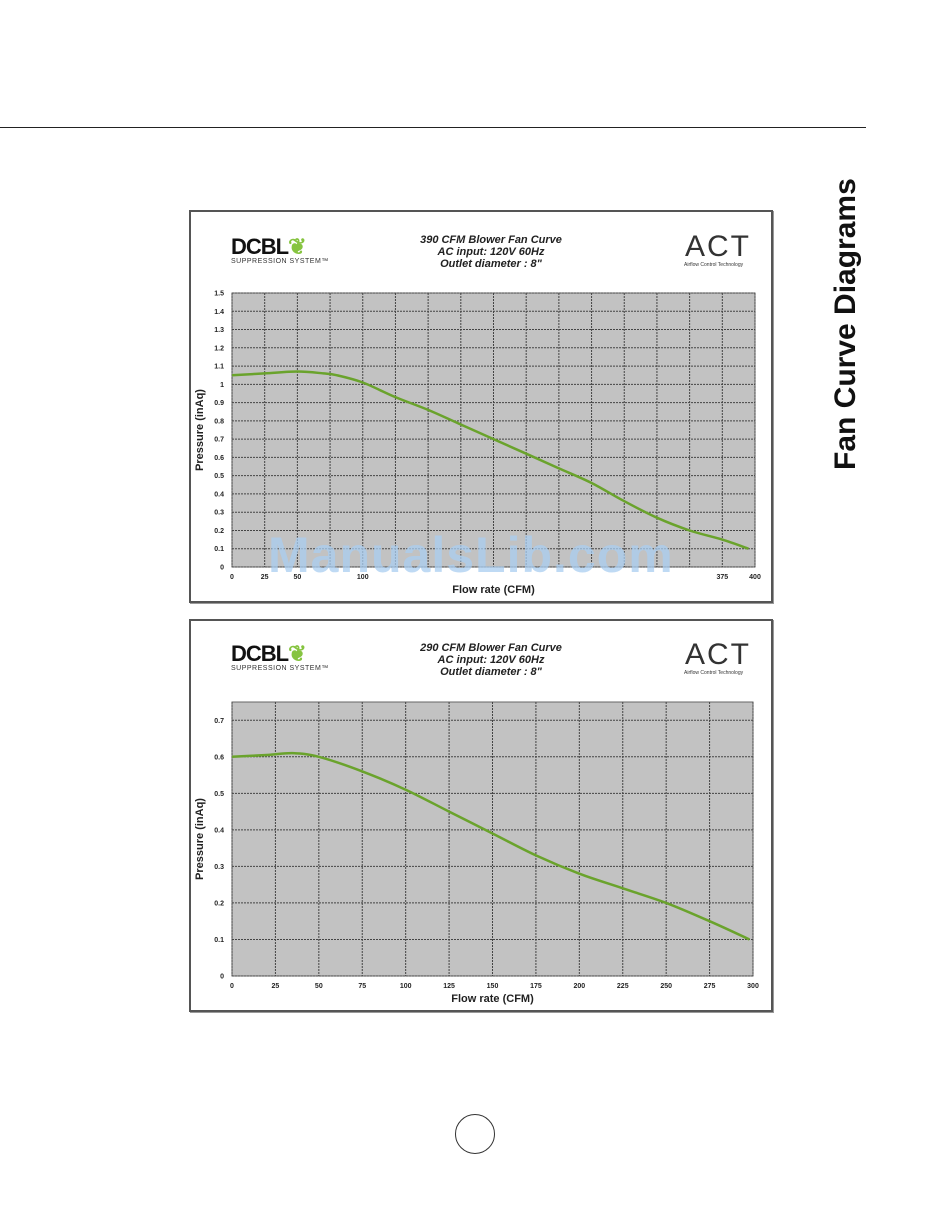  I want to click on y-tick-label: 0.9, so click(219, 403).